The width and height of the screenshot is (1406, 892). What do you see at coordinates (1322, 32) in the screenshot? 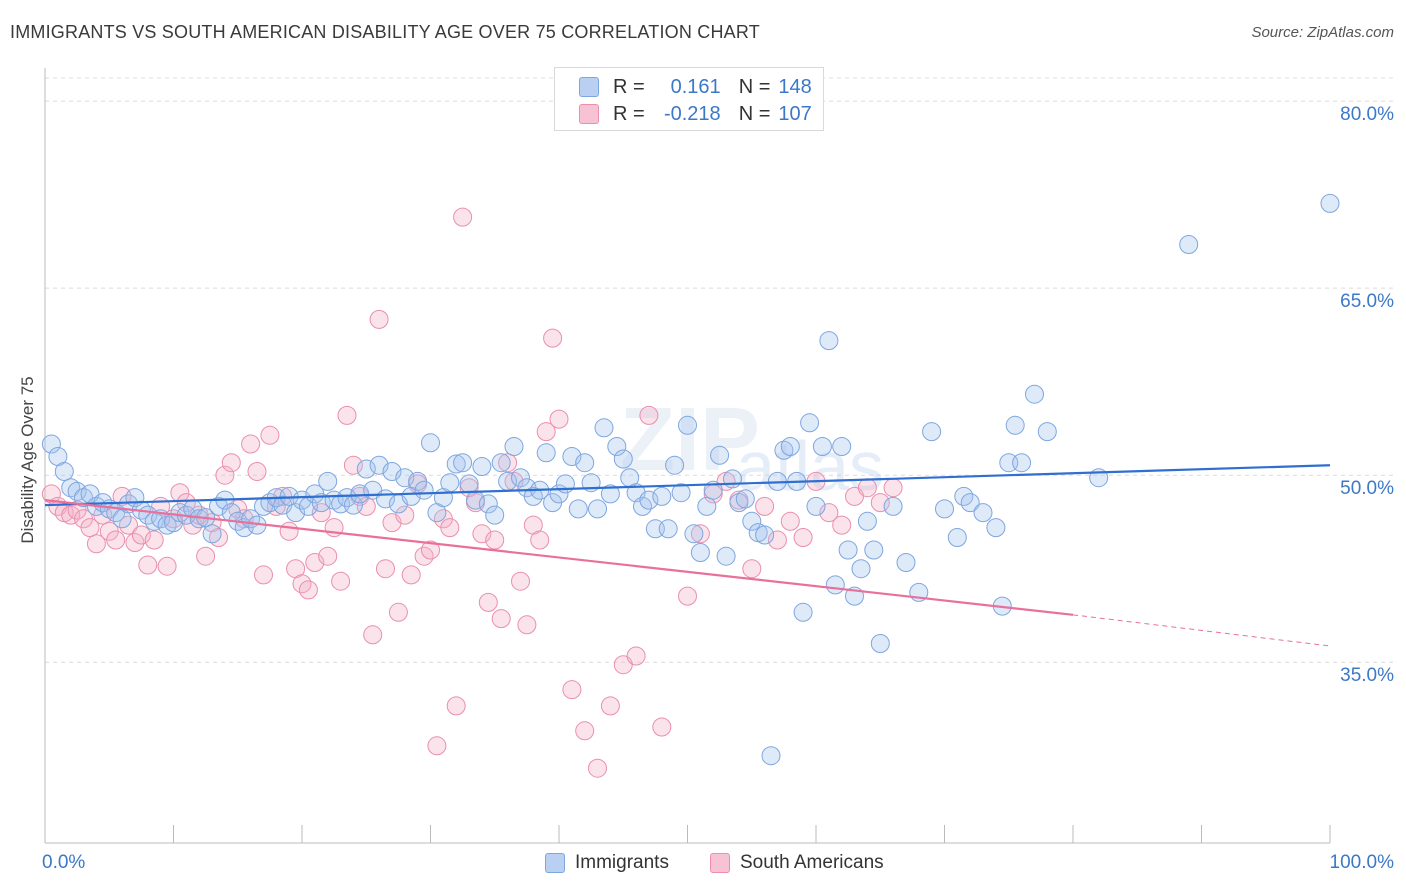
I see `source-label: Source: ZipAtlas.com` at bounding box center [1322, 32].